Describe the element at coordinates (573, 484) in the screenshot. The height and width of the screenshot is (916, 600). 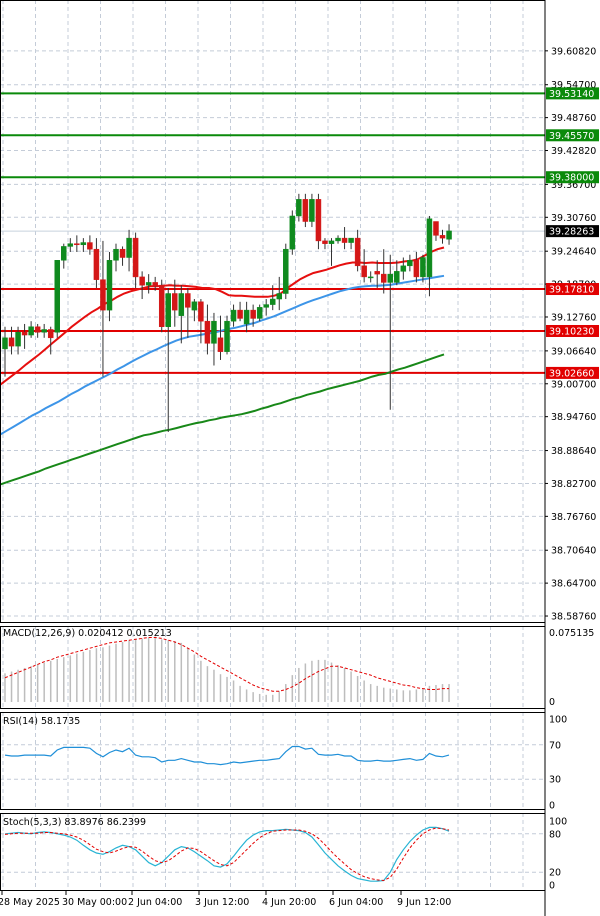
I see `price-tick-label: 38.82700` at that location.